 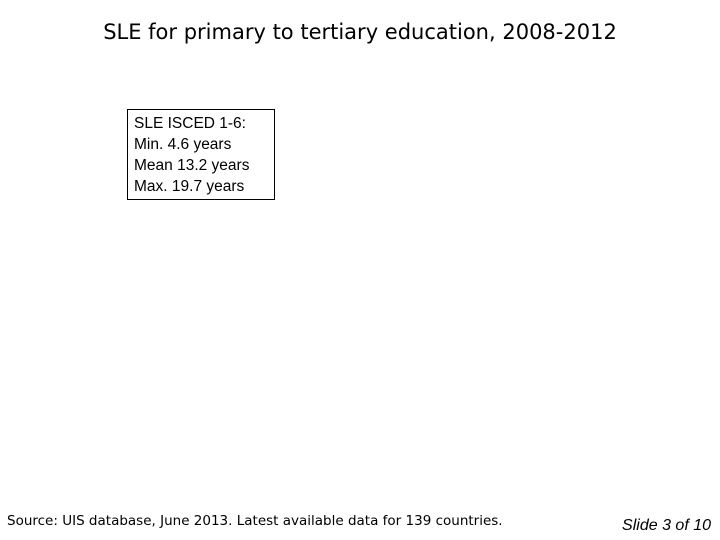 I want to click on sle-max-value: Max. 19.7 years, so click(x=189, y=186).